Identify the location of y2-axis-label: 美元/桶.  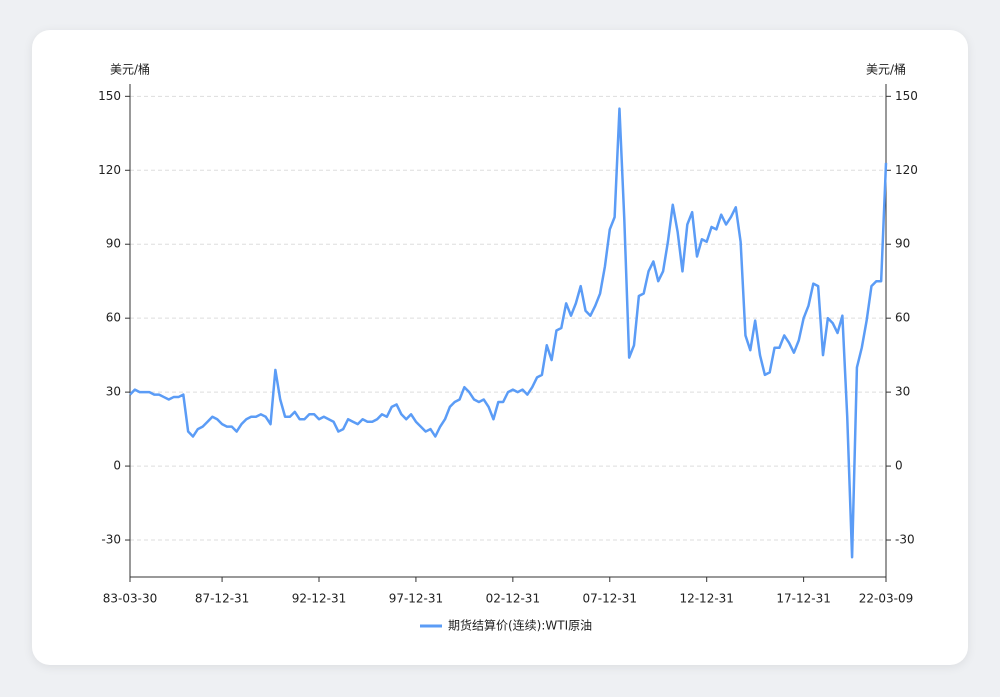
(886, 69).